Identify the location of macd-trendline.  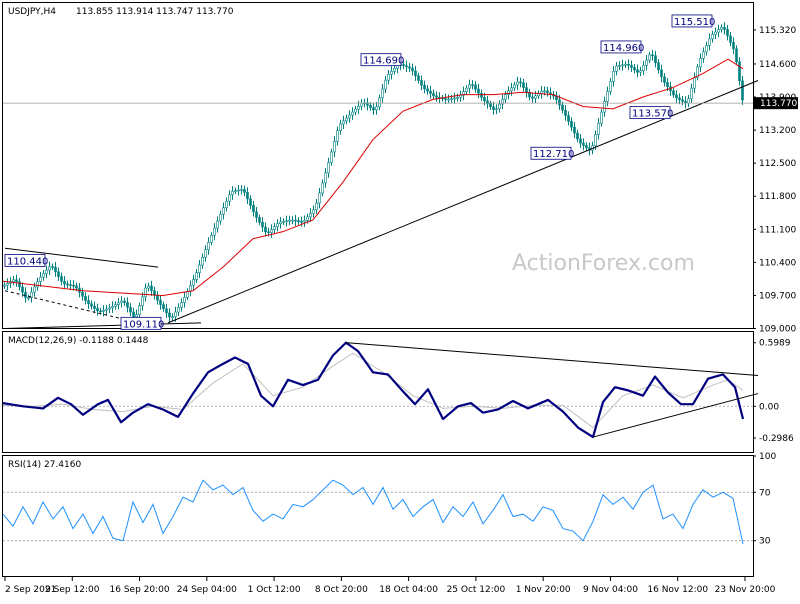
(675, 415).